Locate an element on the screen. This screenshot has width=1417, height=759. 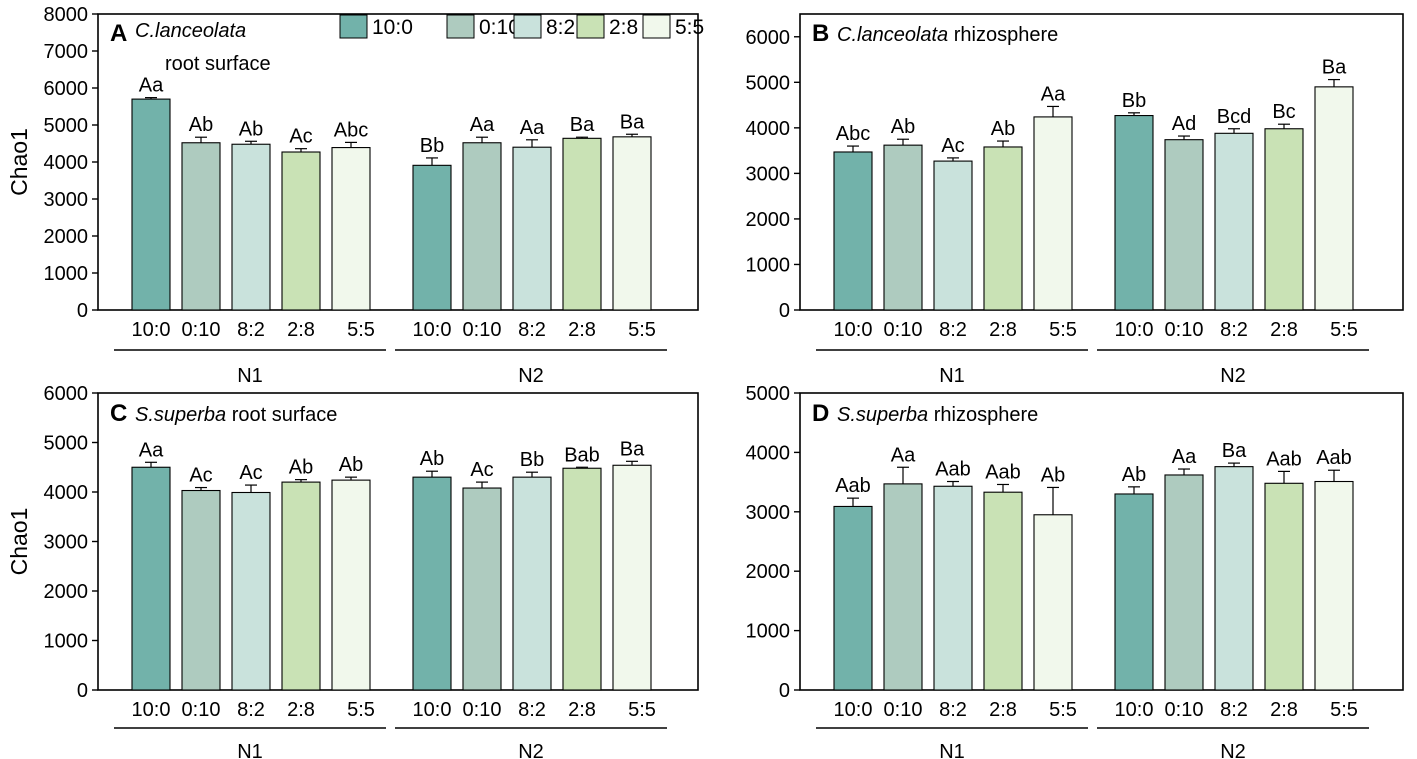
legend-label: 8:2 is located at coordinates (560, 27).